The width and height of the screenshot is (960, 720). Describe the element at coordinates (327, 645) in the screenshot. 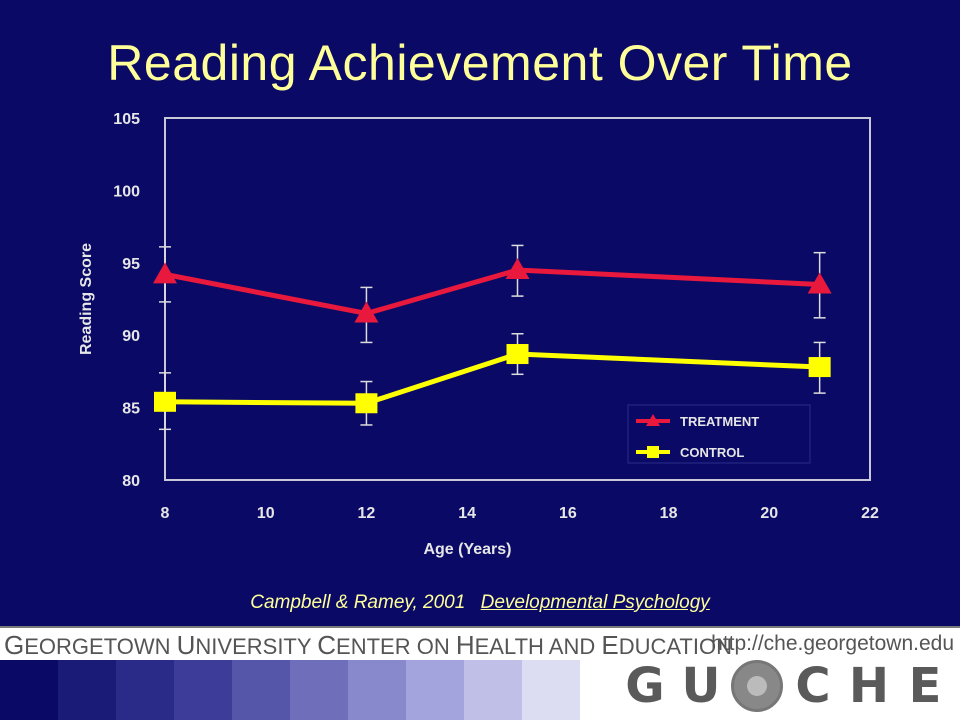

I see `org-text-part: C` at that location.